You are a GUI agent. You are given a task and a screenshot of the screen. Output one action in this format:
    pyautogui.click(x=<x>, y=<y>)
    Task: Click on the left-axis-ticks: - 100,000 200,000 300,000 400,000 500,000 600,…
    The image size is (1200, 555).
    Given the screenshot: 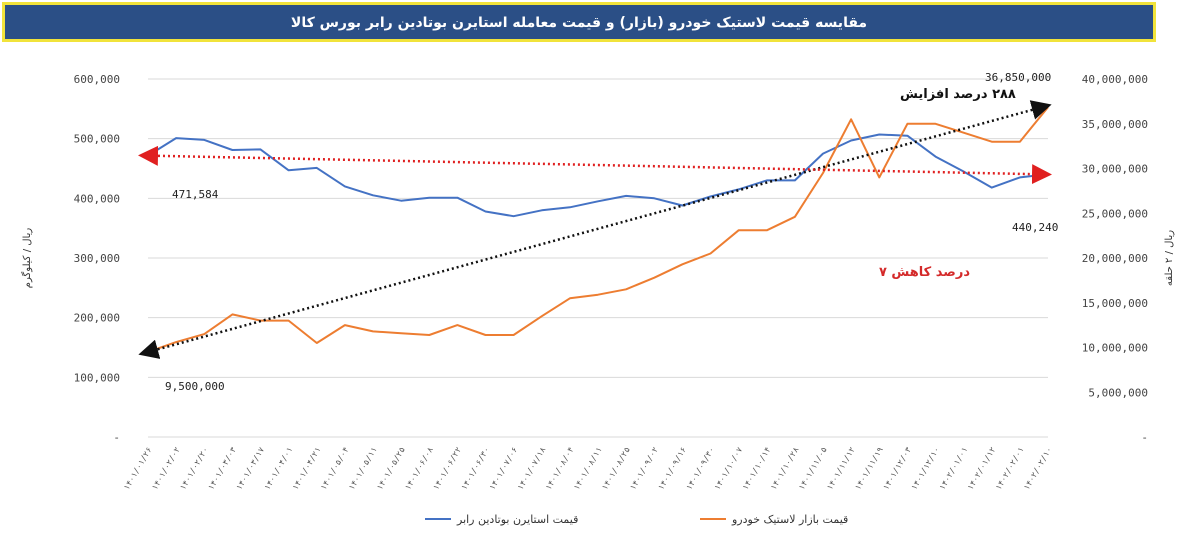 What is the action you would take?
    pyautogui.click(x=97, y=258)
    